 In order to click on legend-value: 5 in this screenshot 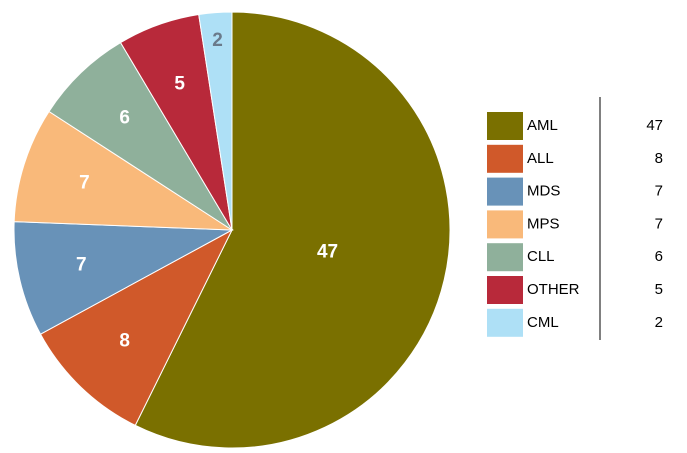, I will do `click(659, 289)`.